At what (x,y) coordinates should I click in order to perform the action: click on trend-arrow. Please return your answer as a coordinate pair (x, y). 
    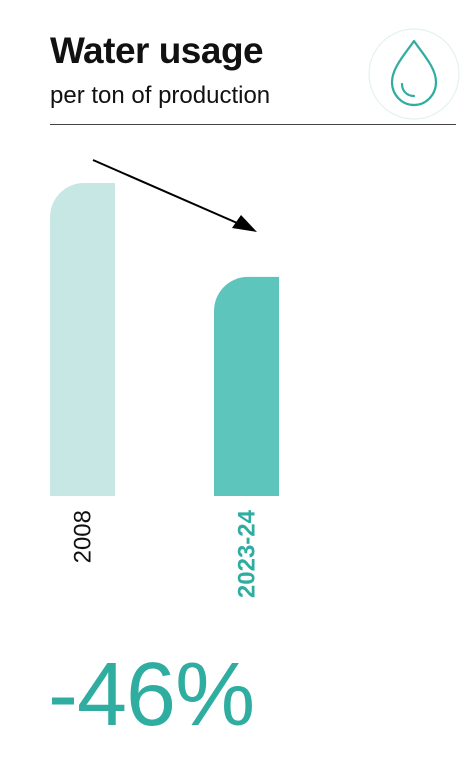
    Looking at the image, I should click on (174, 195).